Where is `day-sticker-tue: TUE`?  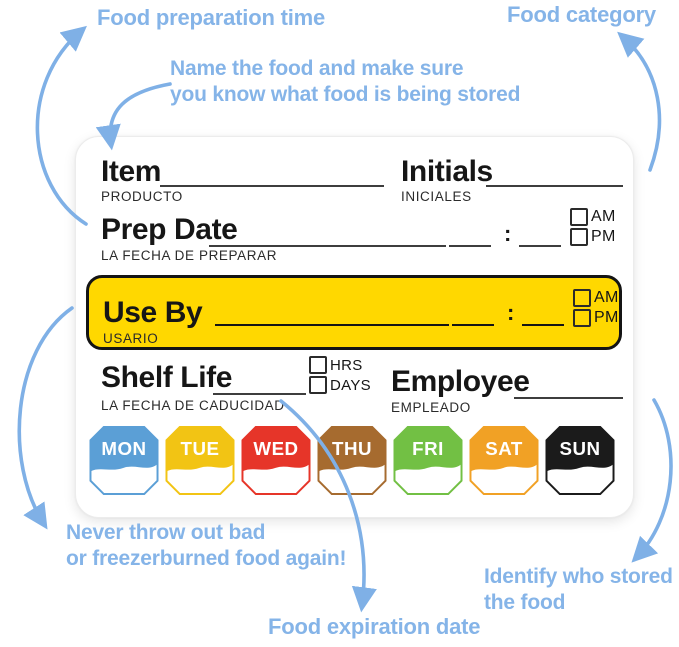 day-sticker-tue: TUE is located at coordinates (200, 460).